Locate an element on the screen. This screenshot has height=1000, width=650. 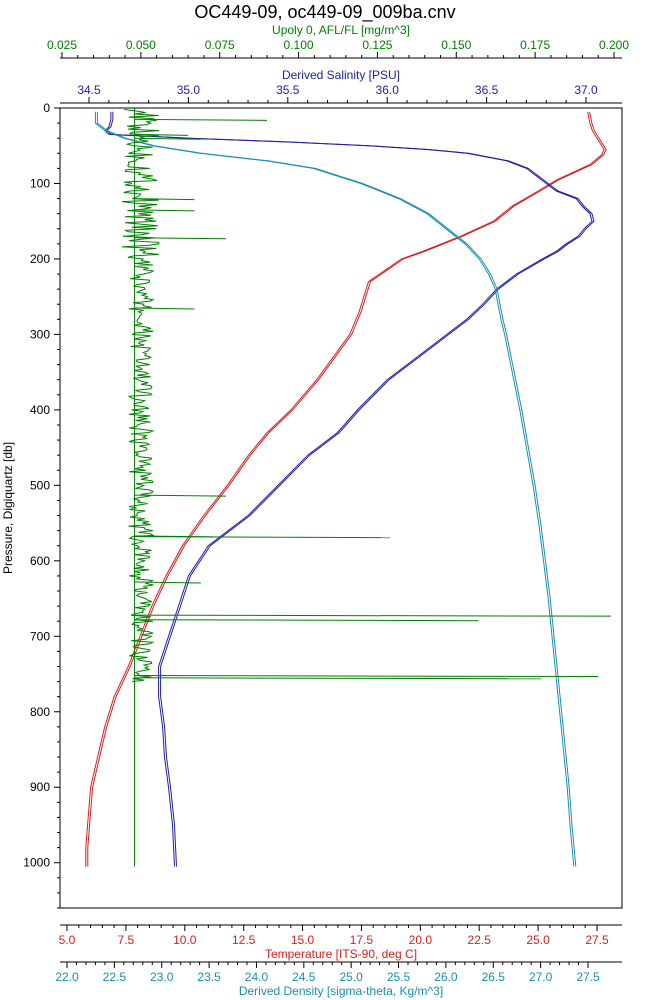
temperature-tick-label: 12.5 is located at coordinates (244, 940).